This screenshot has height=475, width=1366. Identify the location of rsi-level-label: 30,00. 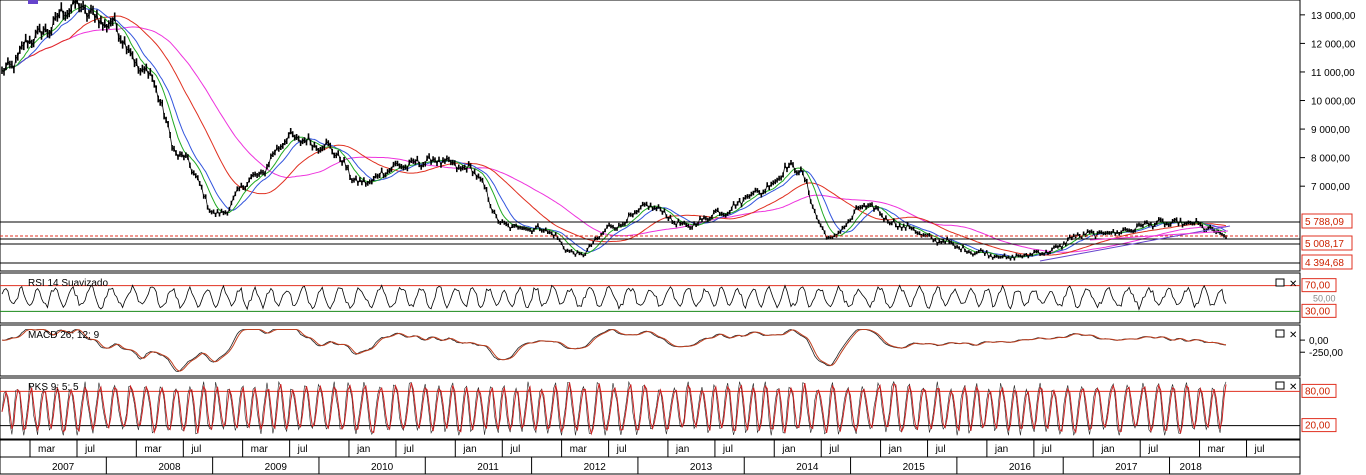
(1317, 311).